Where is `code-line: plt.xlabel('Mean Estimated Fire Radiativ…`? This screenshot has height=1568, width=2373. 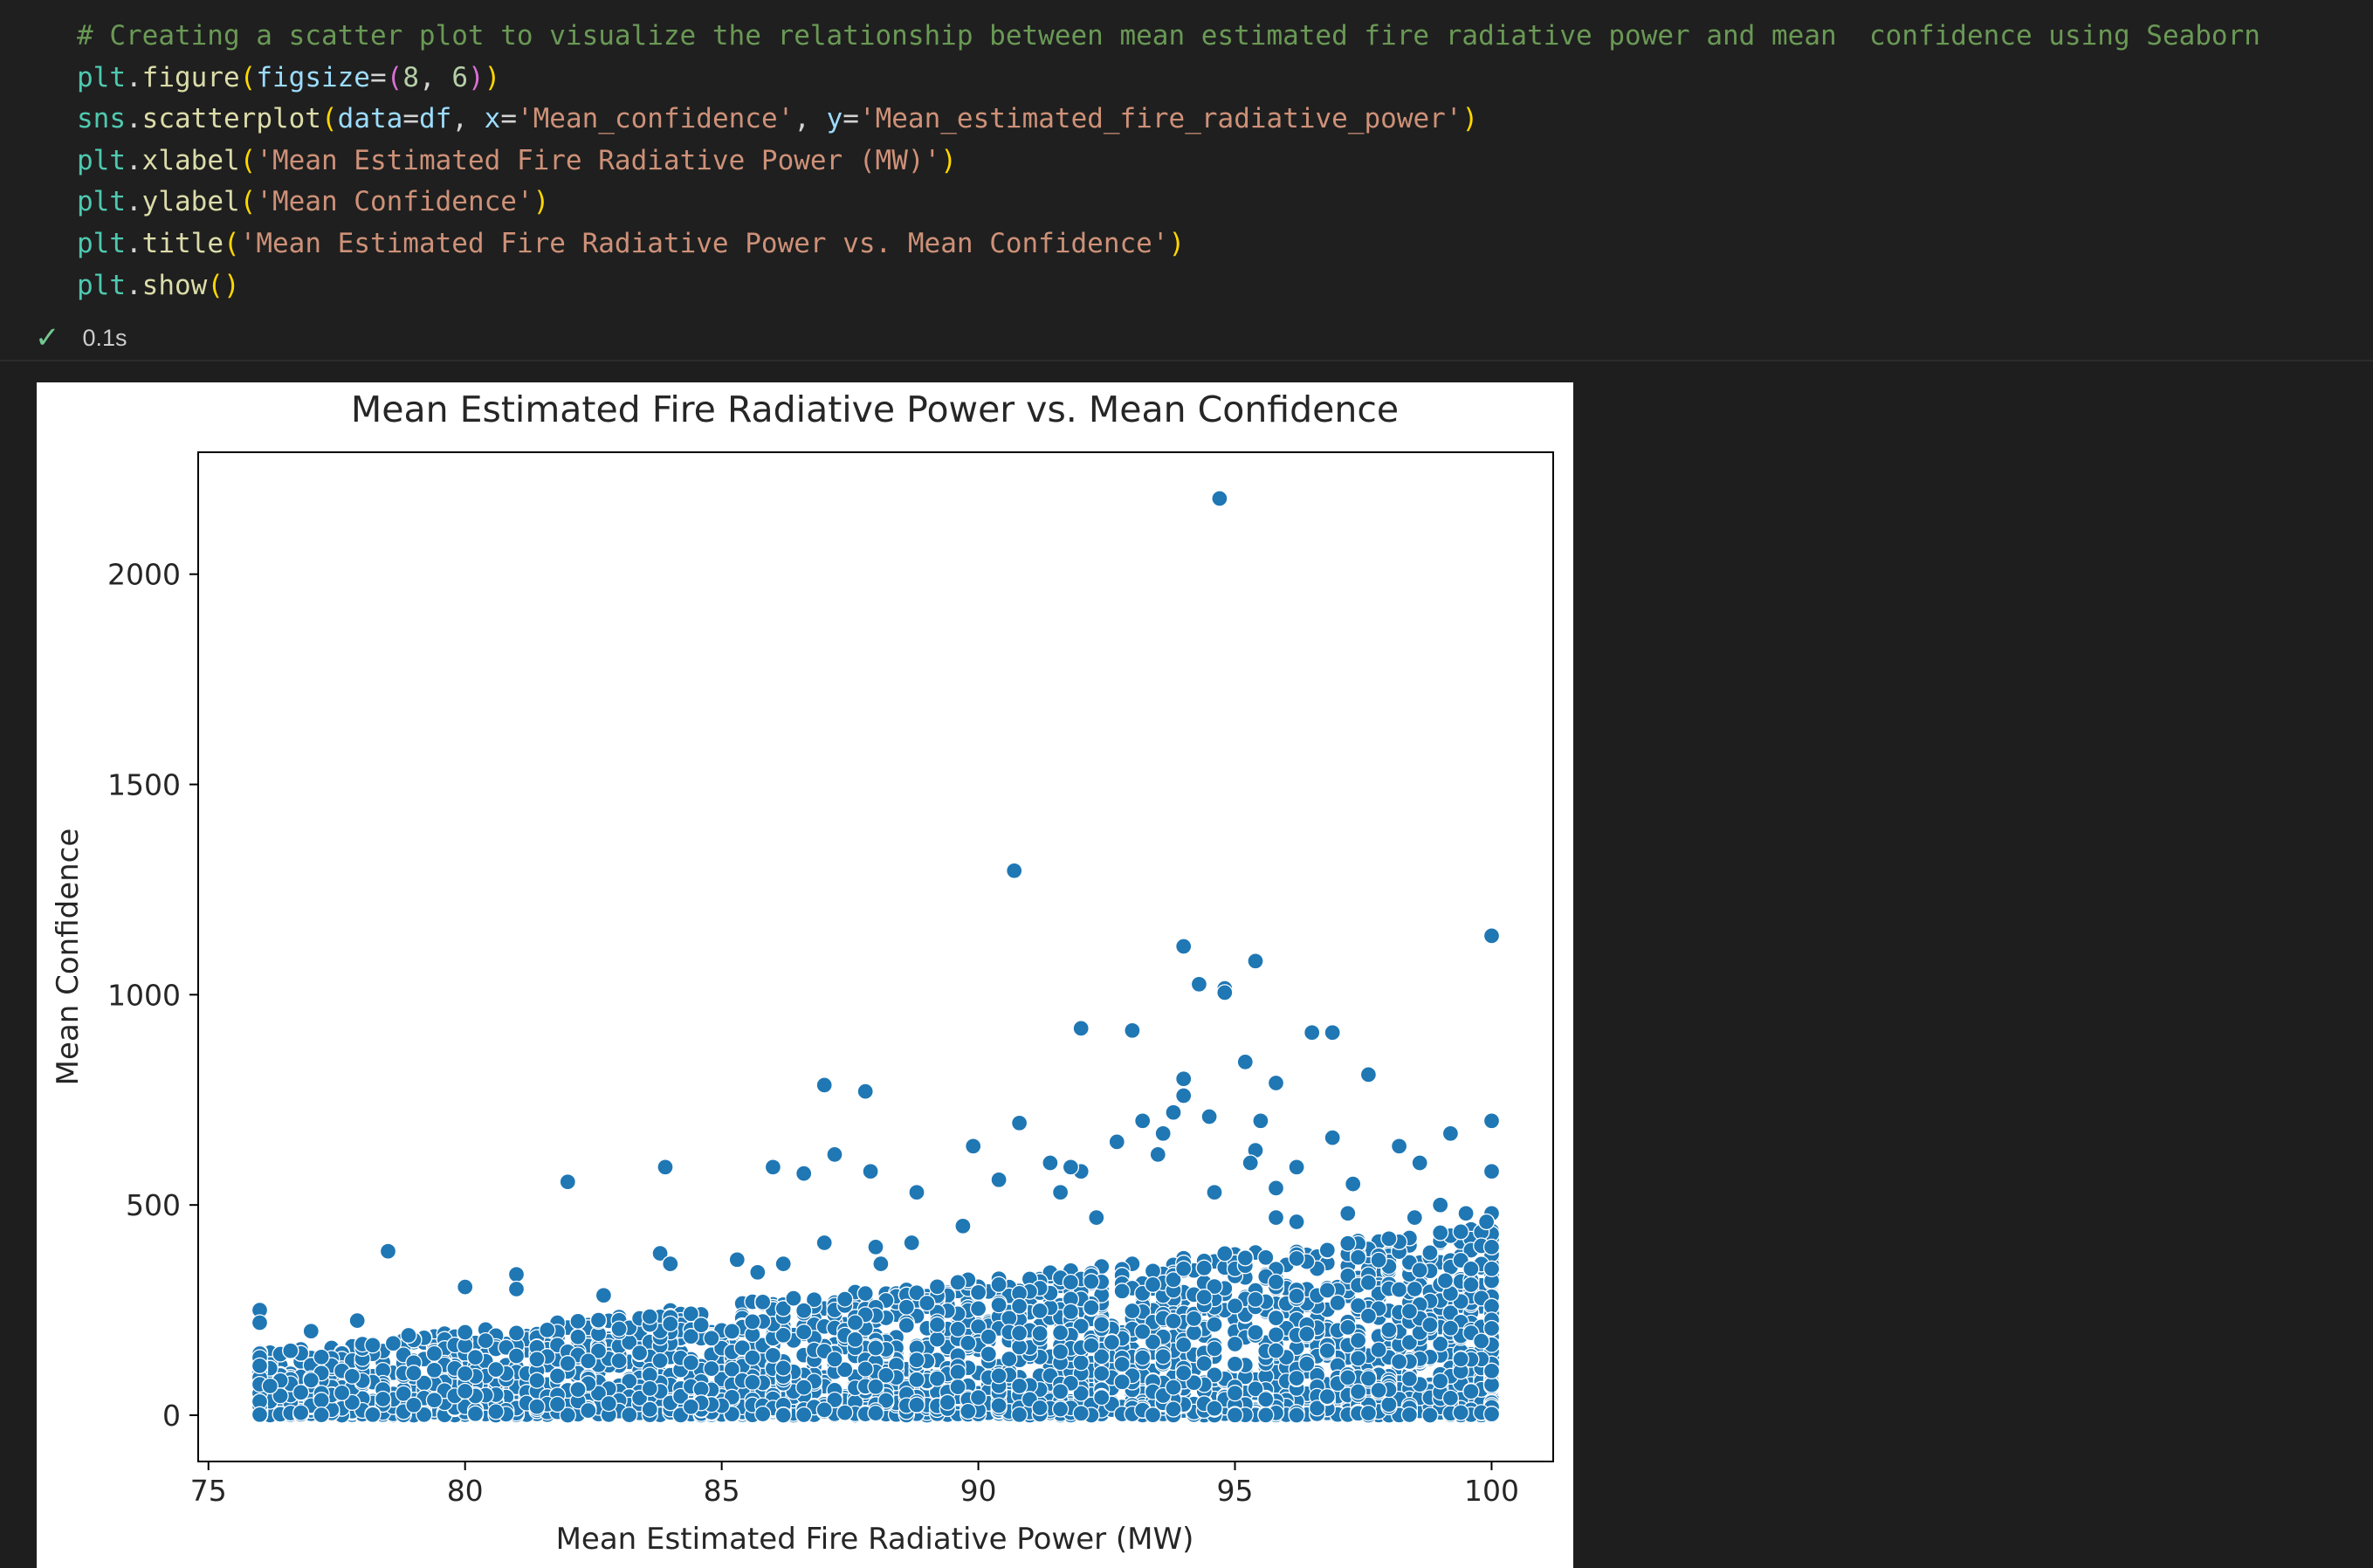
code-line: plt.xlabel('Mean Estimated Fire Radiativ… is located at coordinates (1168, 161).